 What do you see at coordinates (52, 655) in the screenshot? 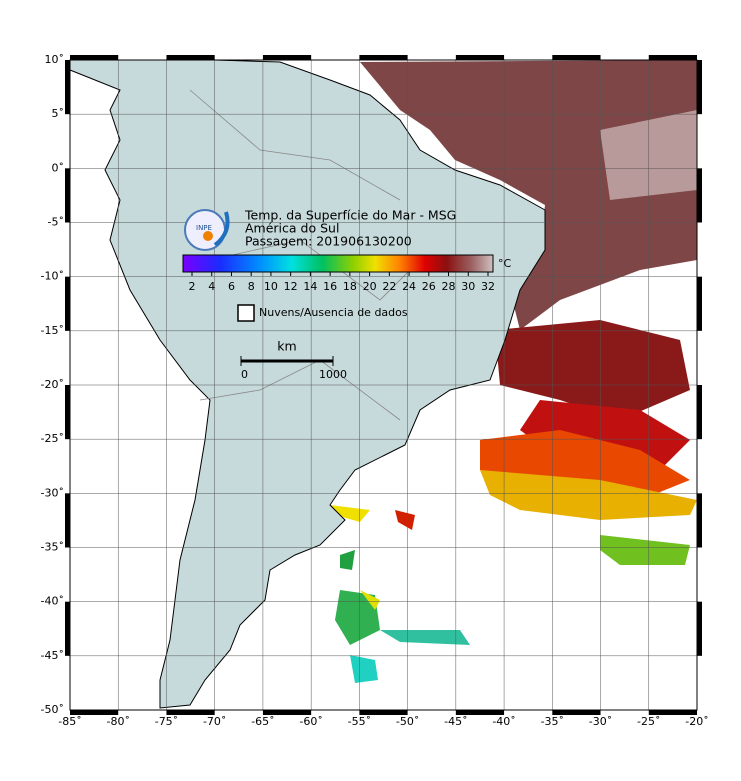
I see `lat-tick-label: -45˚` at bounding box center [52, 655].